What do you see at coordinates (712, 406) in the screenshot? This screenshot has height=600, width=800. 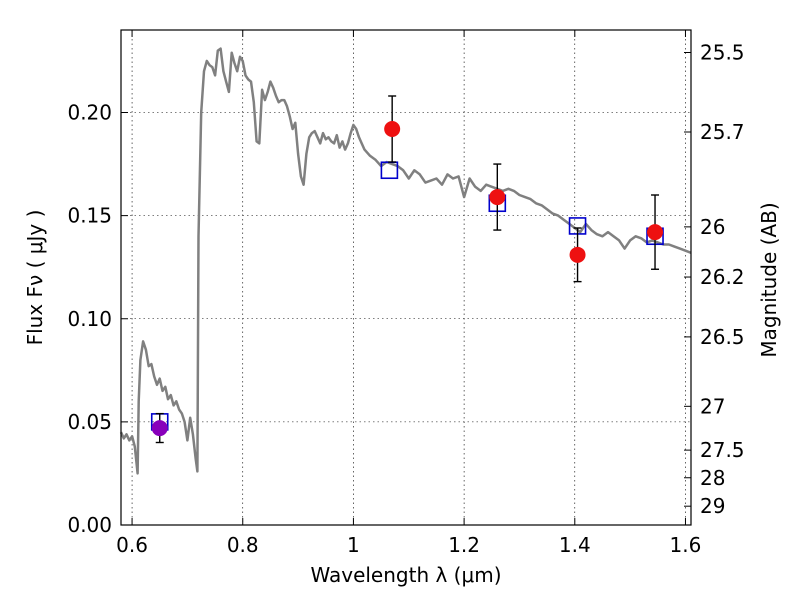 I see `y2-tick-label: 27` at bounding box center [712, 406].